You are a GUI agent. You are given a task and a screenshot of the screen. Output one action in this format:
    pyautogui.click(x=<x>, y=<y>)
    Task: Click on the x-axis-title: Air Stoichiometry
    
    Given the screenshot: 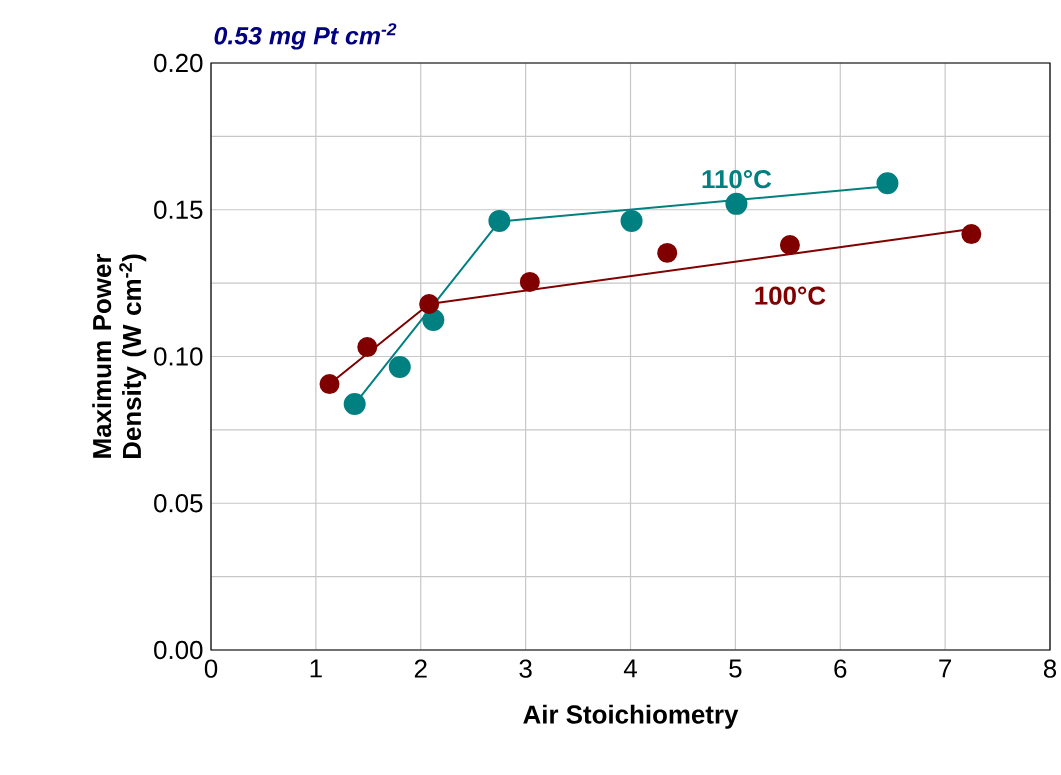 What is the action you would take?
    pyautogui.click(x=631, y=716)
    